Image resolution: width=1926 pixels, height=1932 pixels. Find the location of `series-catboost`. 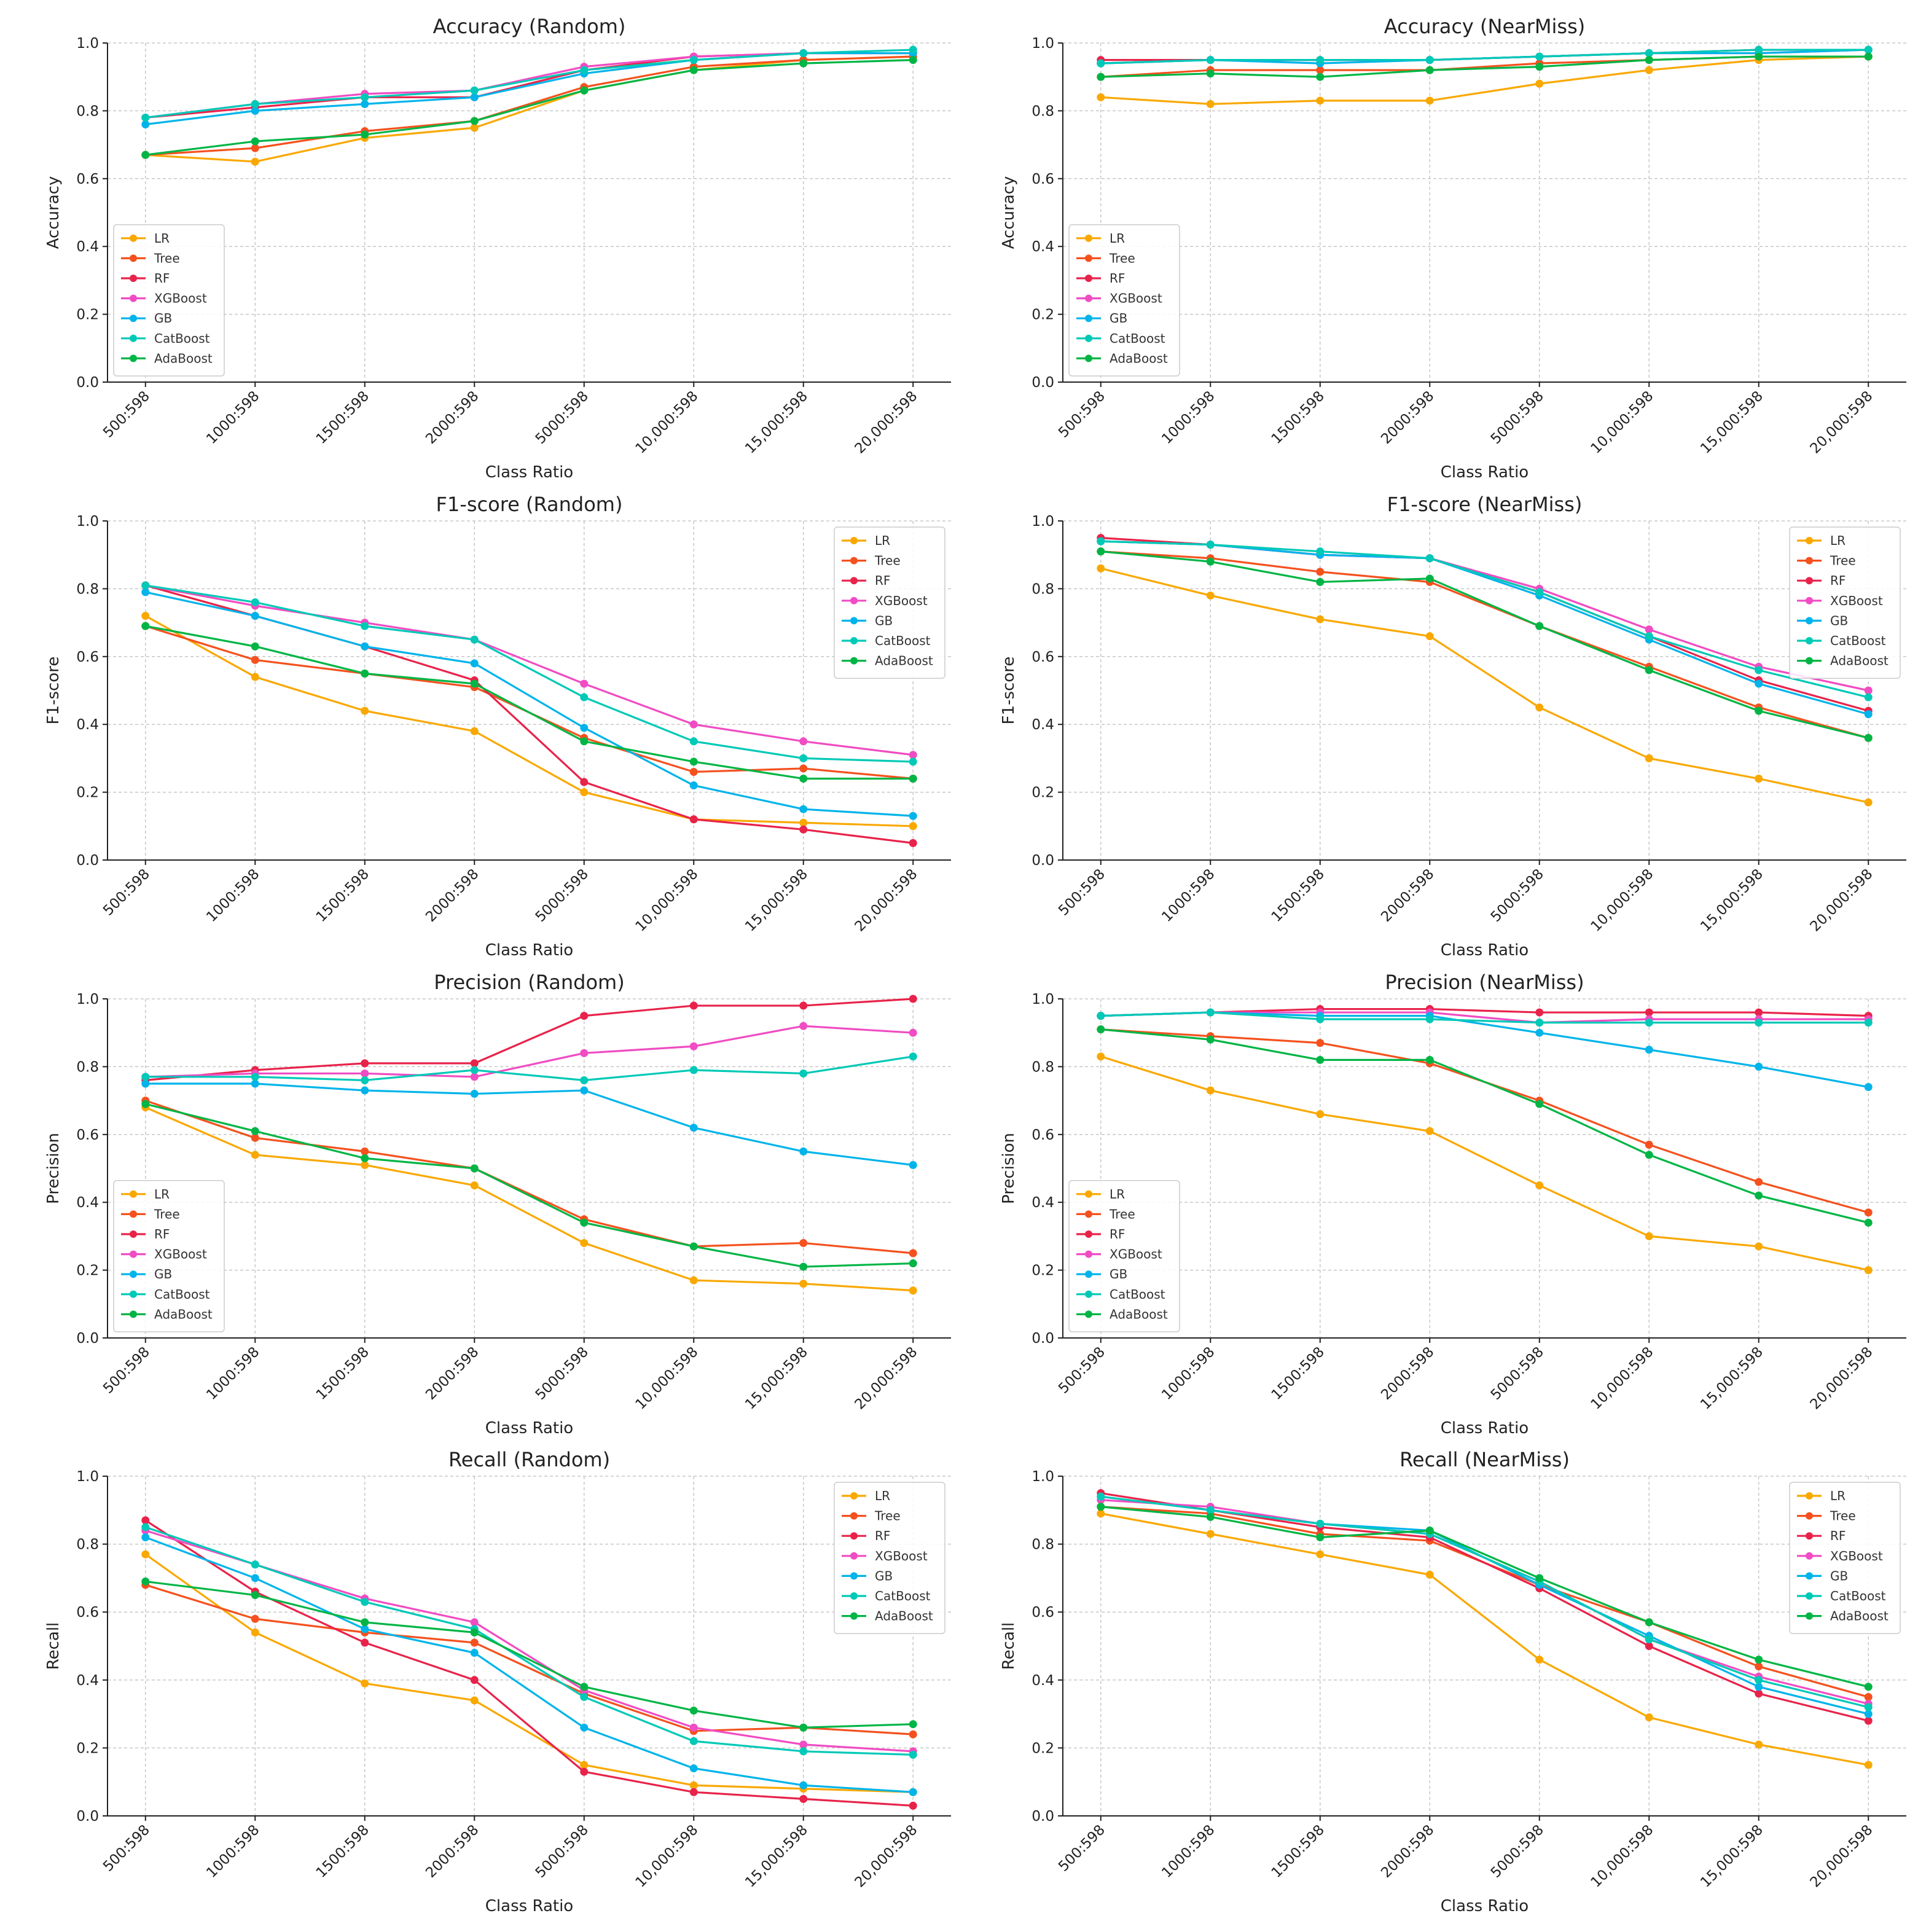

series-catboost is located at coordinates (529, 673).